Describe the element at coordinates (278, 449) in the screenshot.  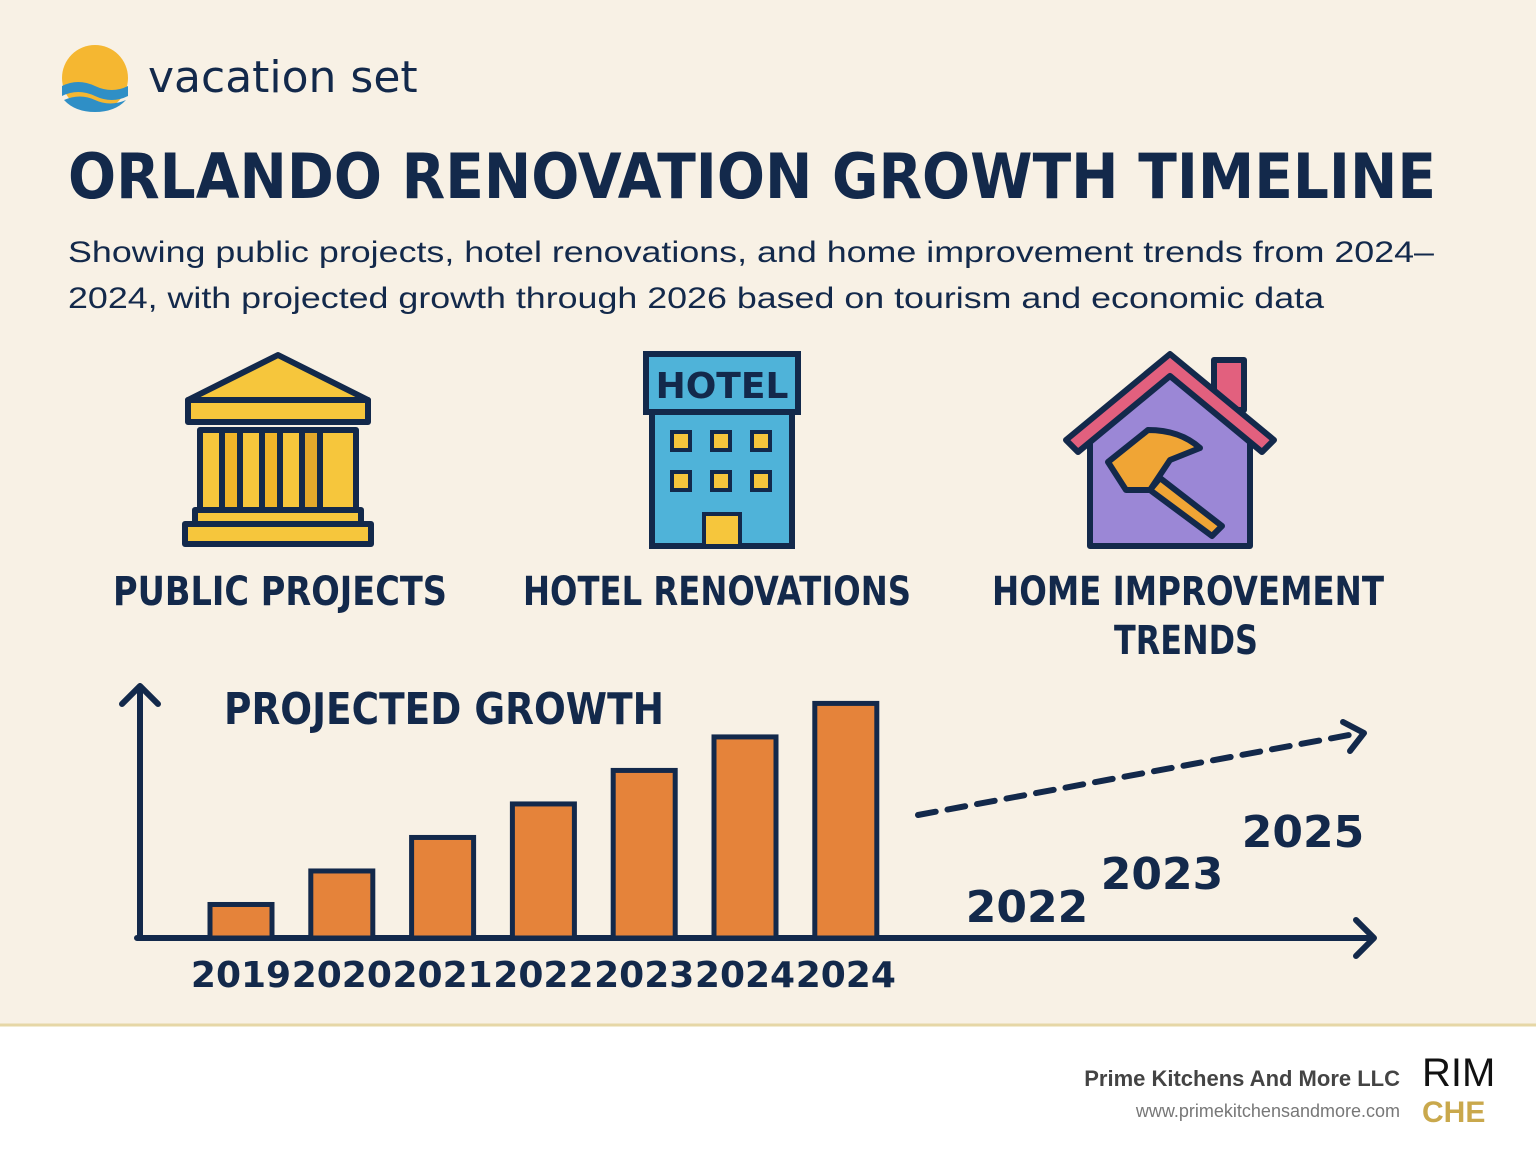
I see `public-projects-icon` at that location.